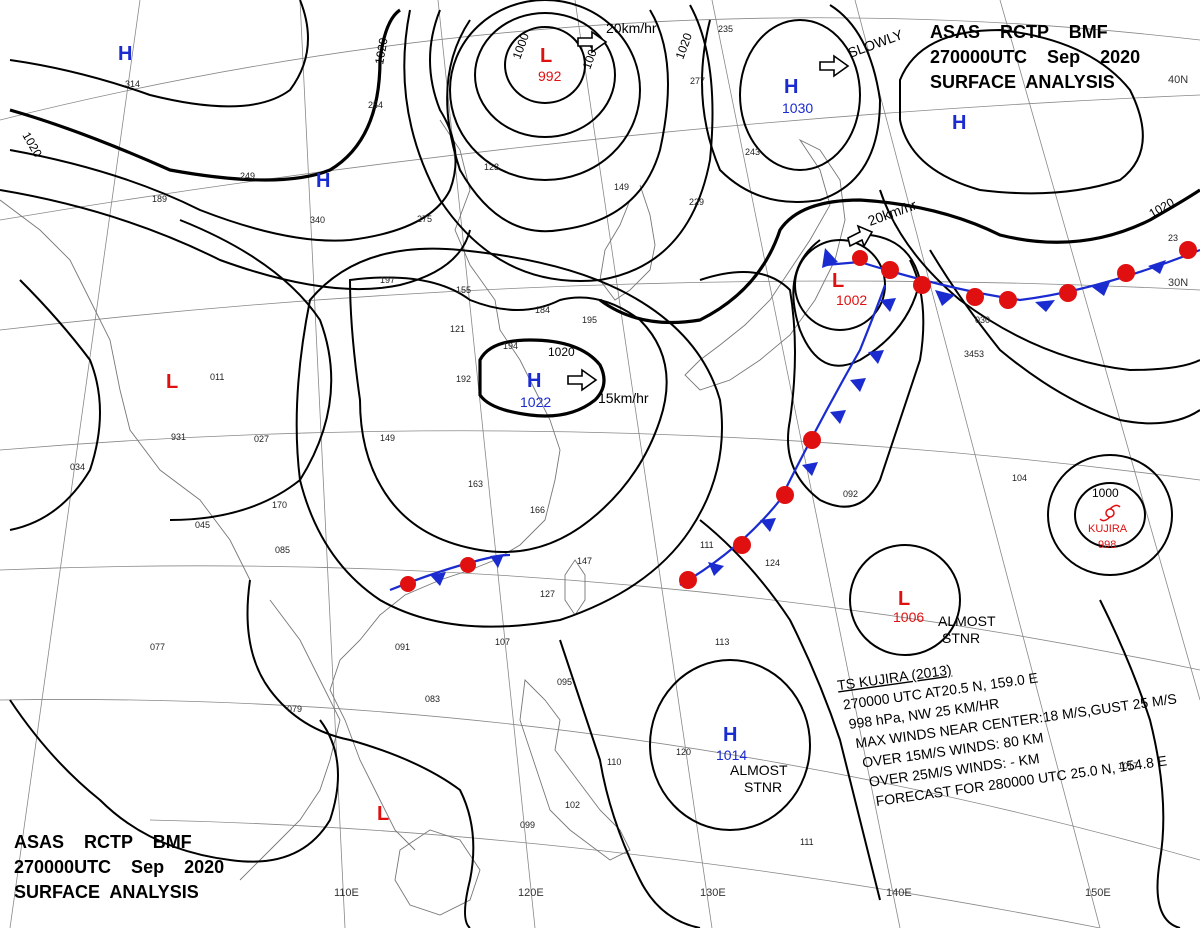  Describe the element at coordinates (575, 587) in the screenshot. I see `taiwan-coast` at that location.